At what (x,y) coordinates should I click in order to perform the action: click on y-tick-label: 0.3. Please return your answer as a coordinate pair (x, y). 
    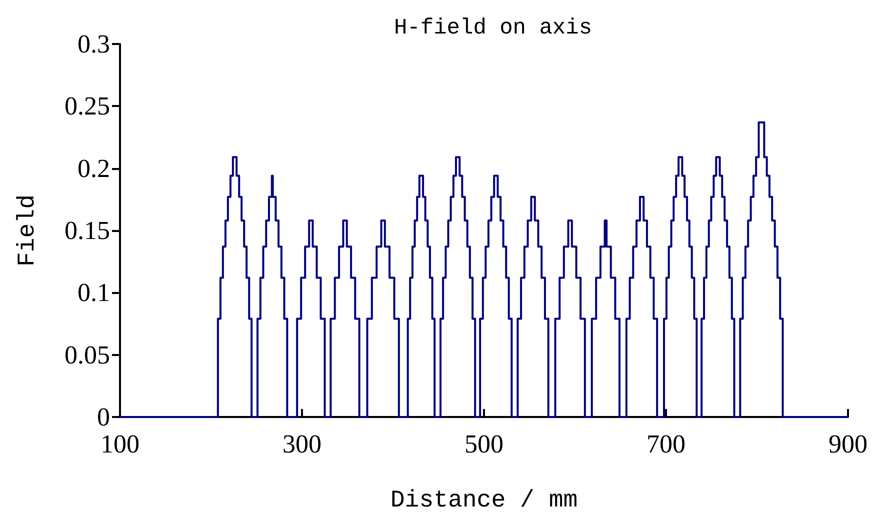
    Looking at the image, I should click on (94, 44).